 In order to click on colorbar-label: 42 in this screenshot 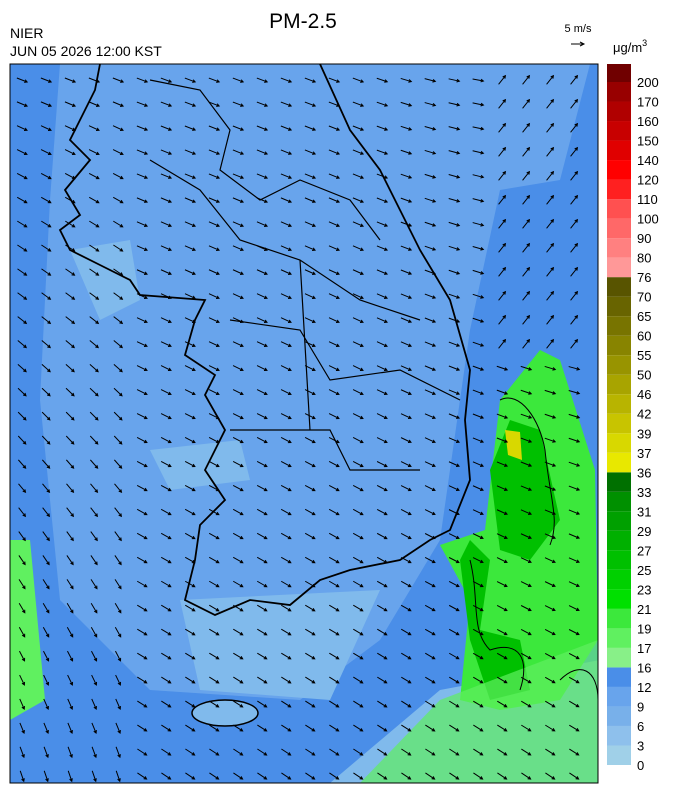, I will do `click(644, 414)`.